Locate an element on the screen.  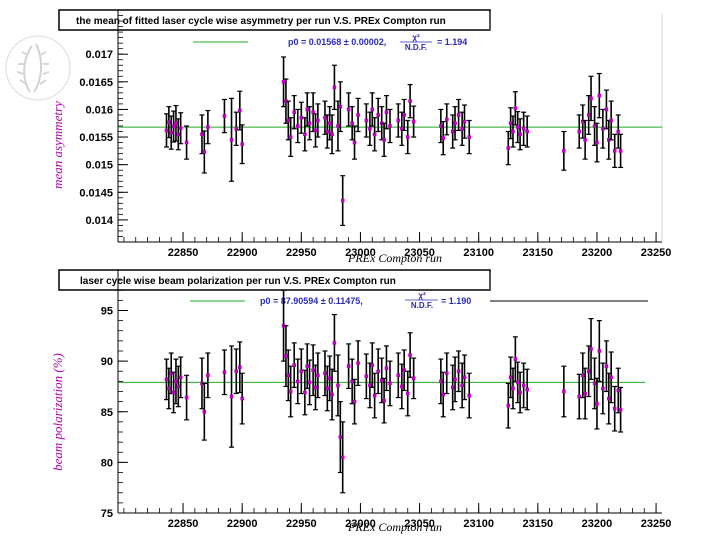
asymmetry-y-ticks: 0.014 0.0145 0.015 0.0155 0.016 0.0165 0.017 is located at coordinates (103, 126).